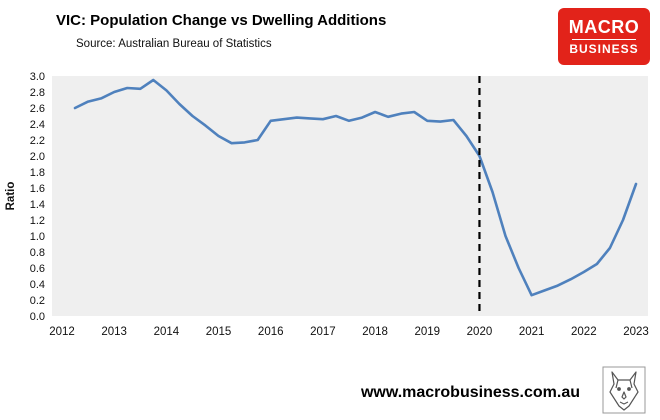  Describe the element at coordinates (37, 301) in the screenshot. I see `y-tick-label: 0.2` at that location.